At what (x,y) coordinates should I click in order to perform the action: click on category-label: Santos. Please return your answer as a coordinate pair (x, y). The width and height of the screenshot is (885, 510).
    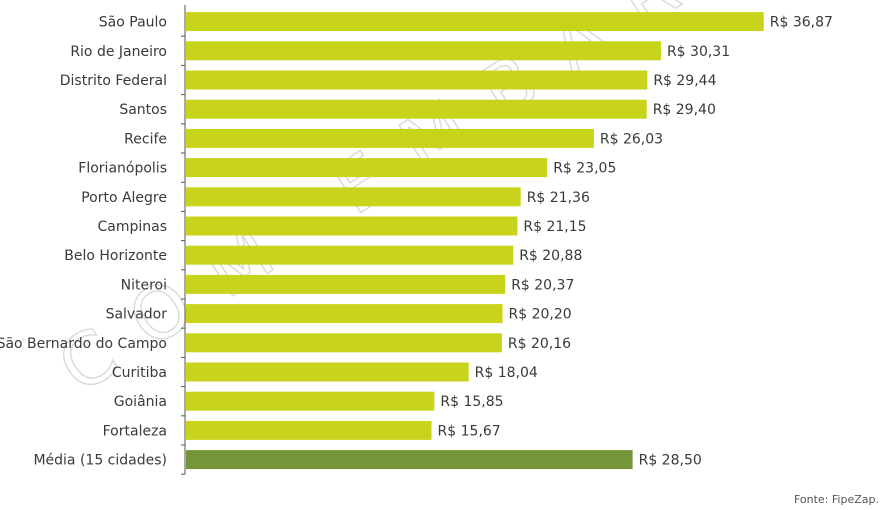
    Looking at the image, I should click on (143, 110).